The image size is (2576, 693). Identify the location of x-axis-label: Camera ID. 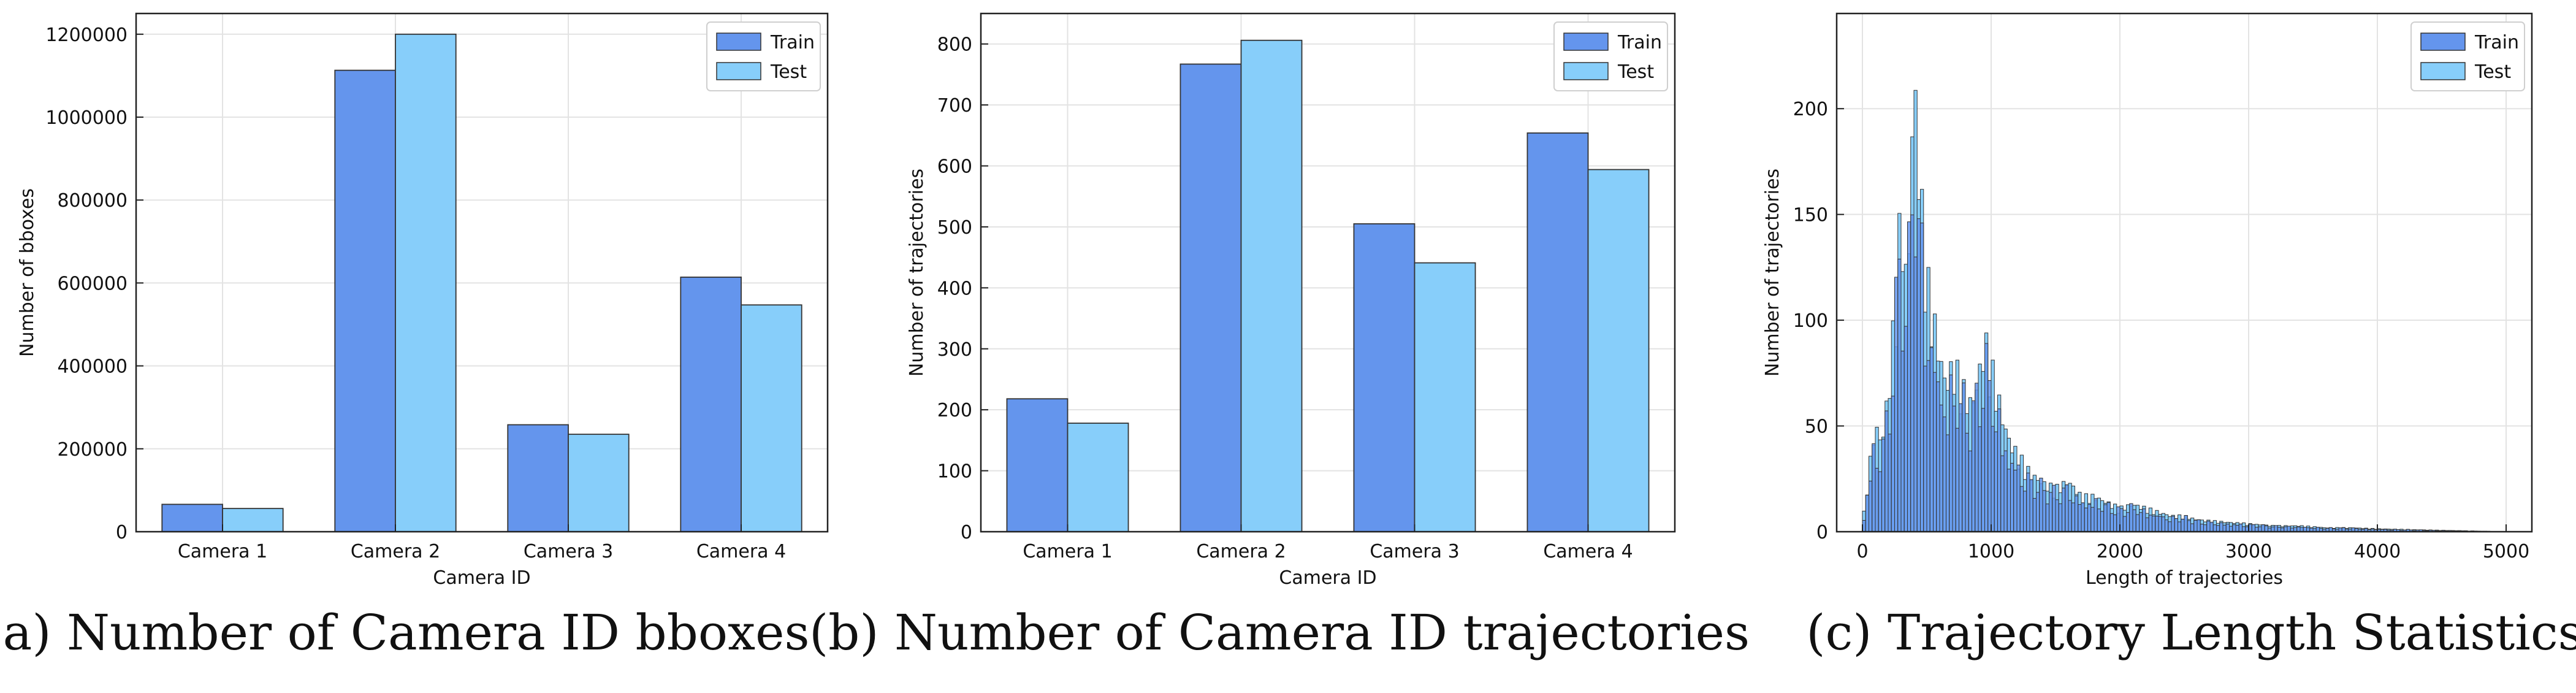
(1327, 578).